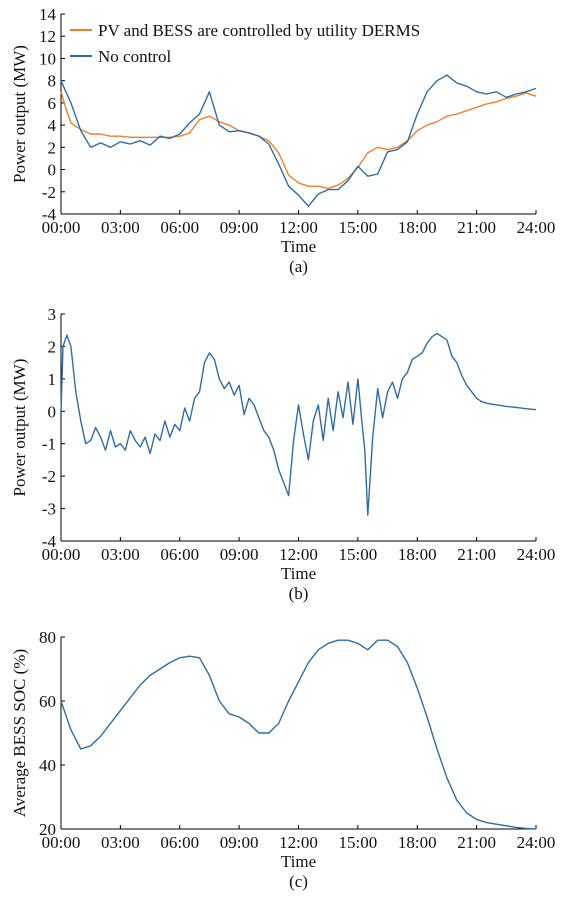 This screenshot has width=561, height=909. Describe the element at coordinates (299, 593) in the screenshot. I see `panel-label: (b)` at that location.